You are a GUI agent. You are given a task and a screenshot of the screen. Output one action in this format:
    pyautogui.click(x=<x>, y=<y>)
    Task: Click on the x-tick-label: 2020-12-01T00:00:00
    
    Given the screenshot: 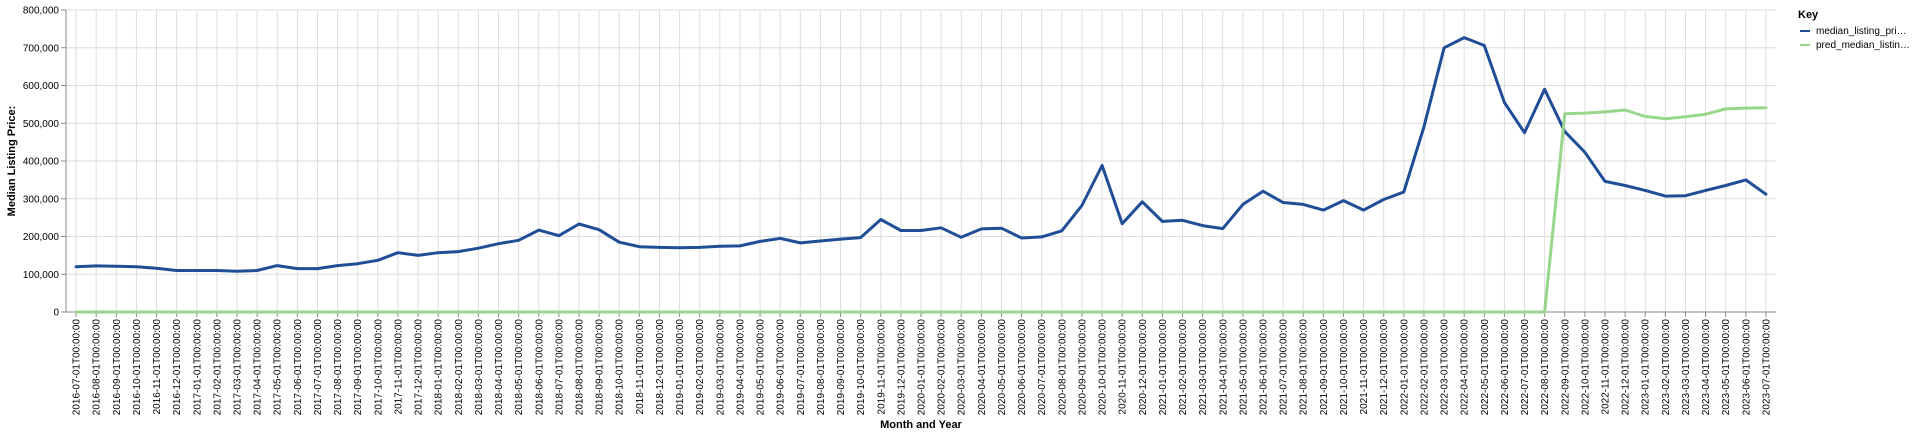 What is the action you would take?
    pyautogui.click(x=1143, y=367)
    